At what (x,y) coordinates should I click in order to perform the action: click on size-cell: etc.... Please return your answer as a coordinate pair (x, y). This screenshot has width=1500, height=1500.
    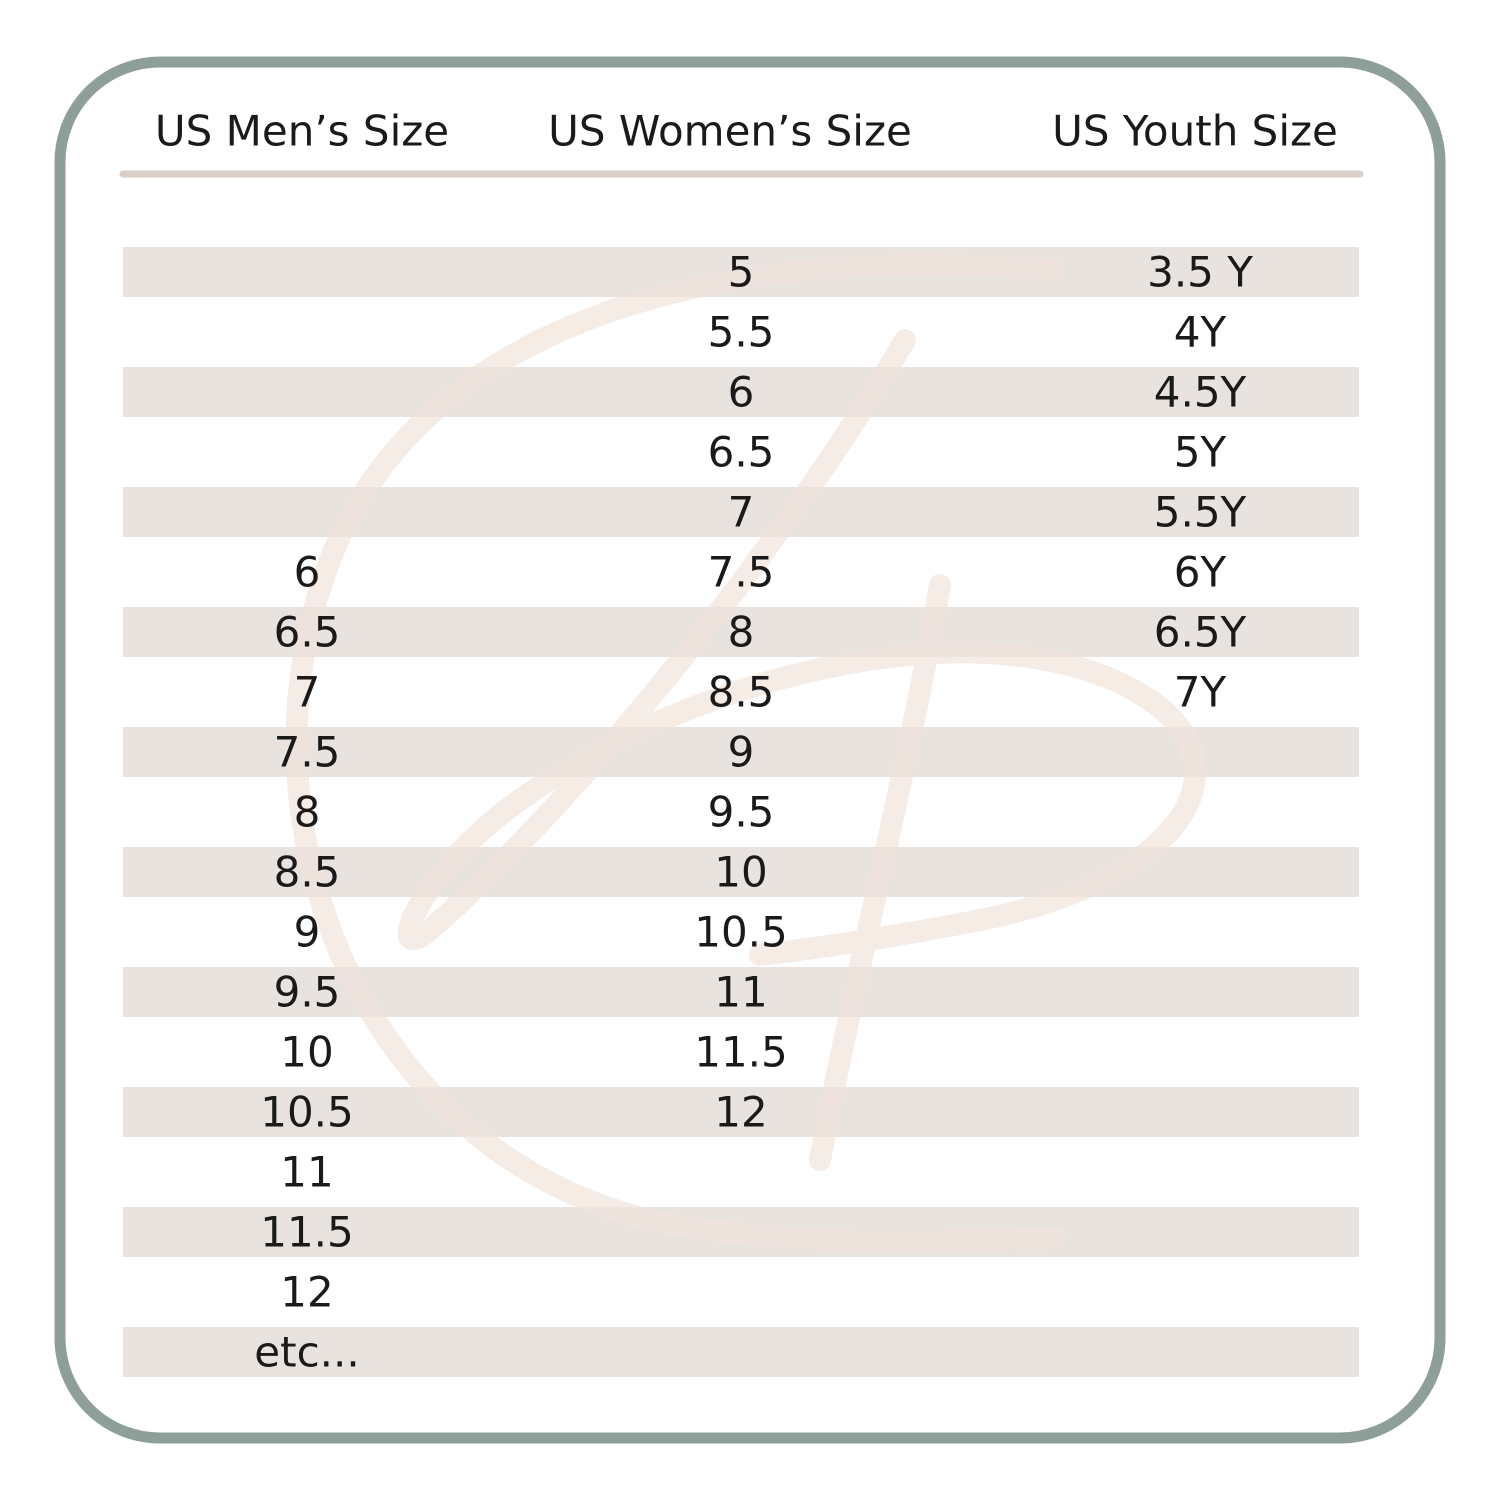
    Looking at the image, I should click on (306, 1352).